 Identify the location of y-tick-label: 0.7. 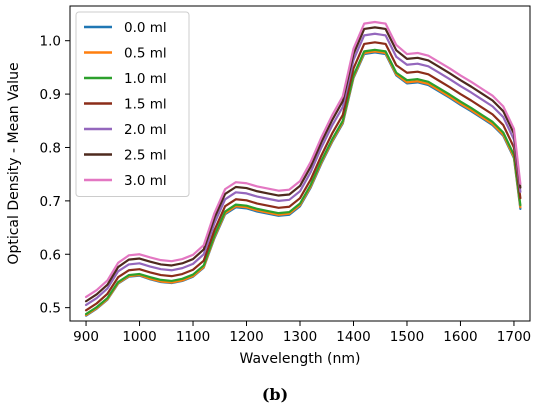
(50, 202).